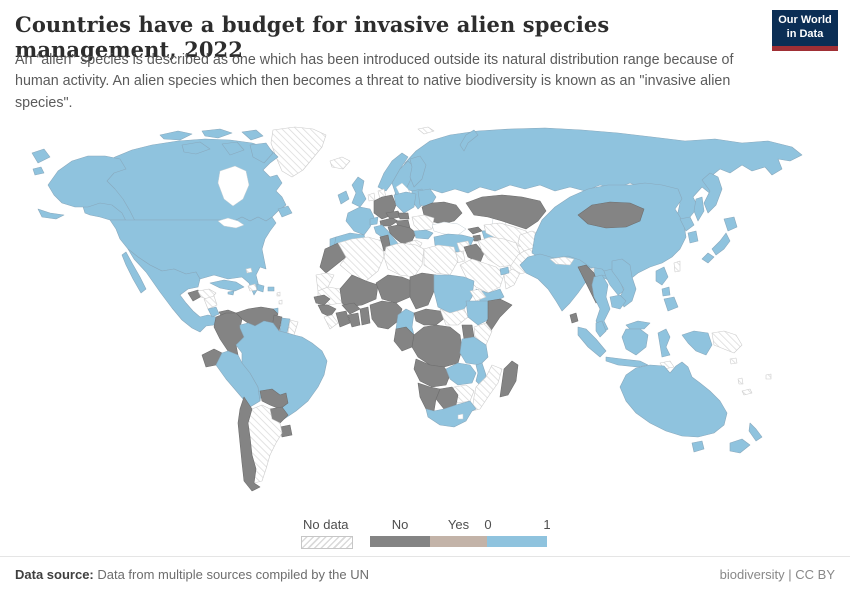 This screenshot has width=850, height=600. Describe the element at coordinates (394, 289) in the screenshot. I see `country-niger` at that location.